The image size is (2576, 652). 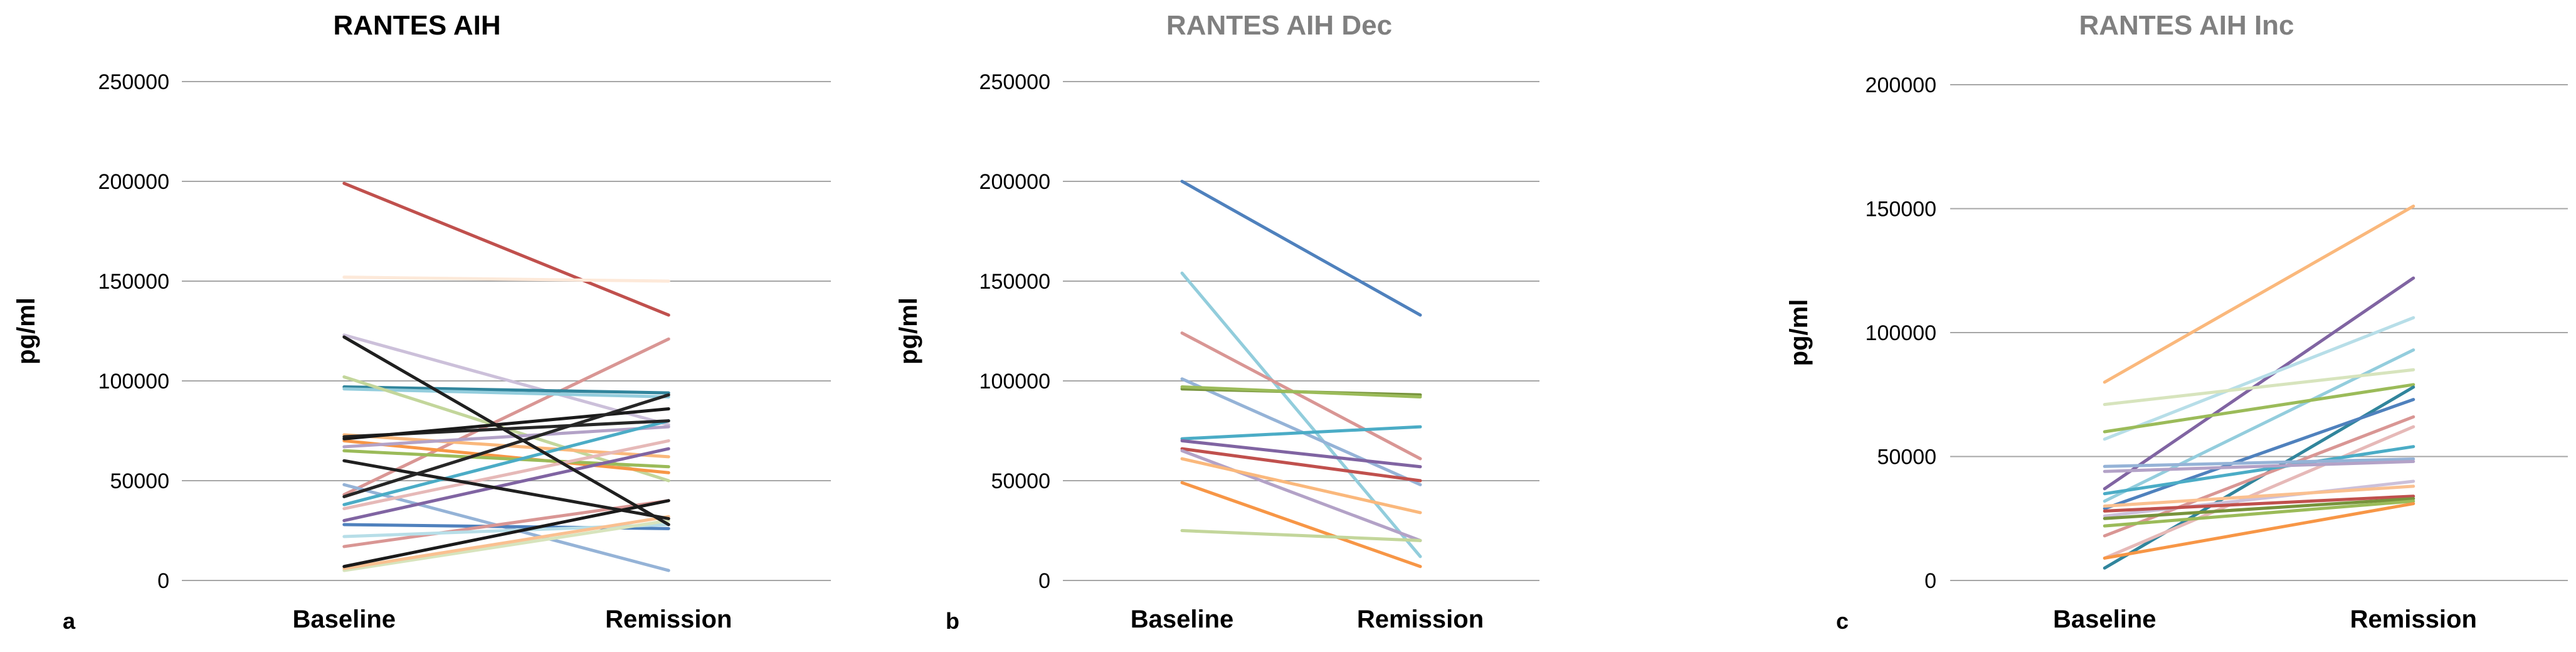 I want to click on panel-letter: c, so click(x=1842, y=621).